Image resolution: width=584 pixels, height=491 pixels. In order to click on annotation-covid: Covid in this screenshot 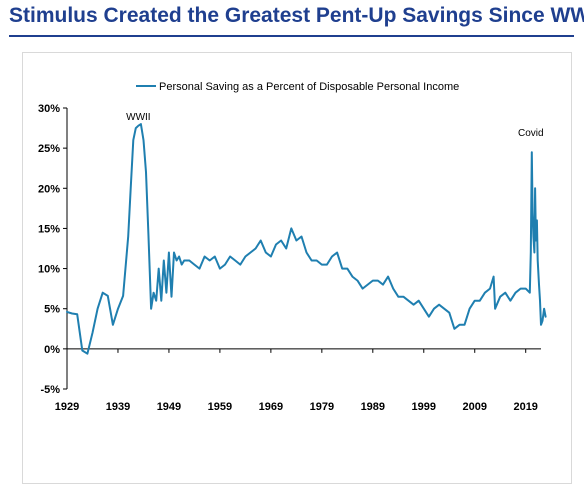, I will do `click(531, 133)`.